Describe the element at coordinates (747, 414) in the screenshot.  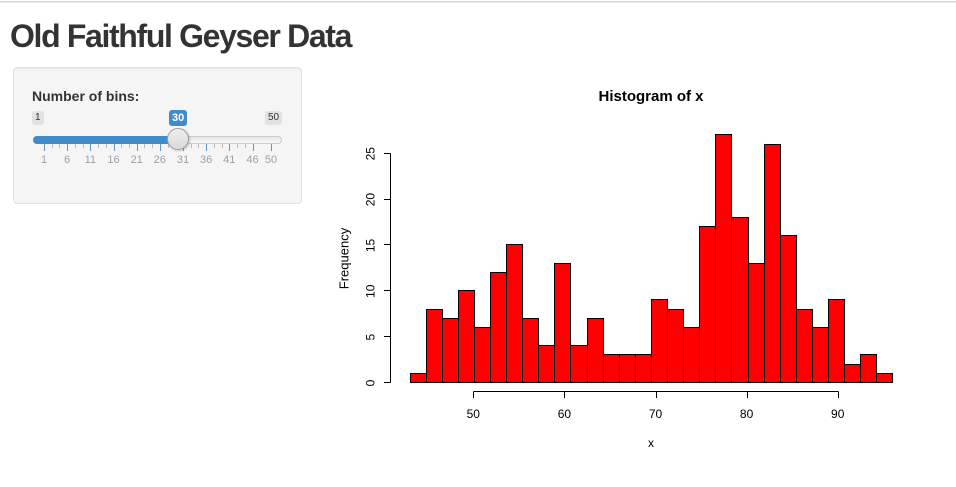
I see `svg-text: 80` at that location.